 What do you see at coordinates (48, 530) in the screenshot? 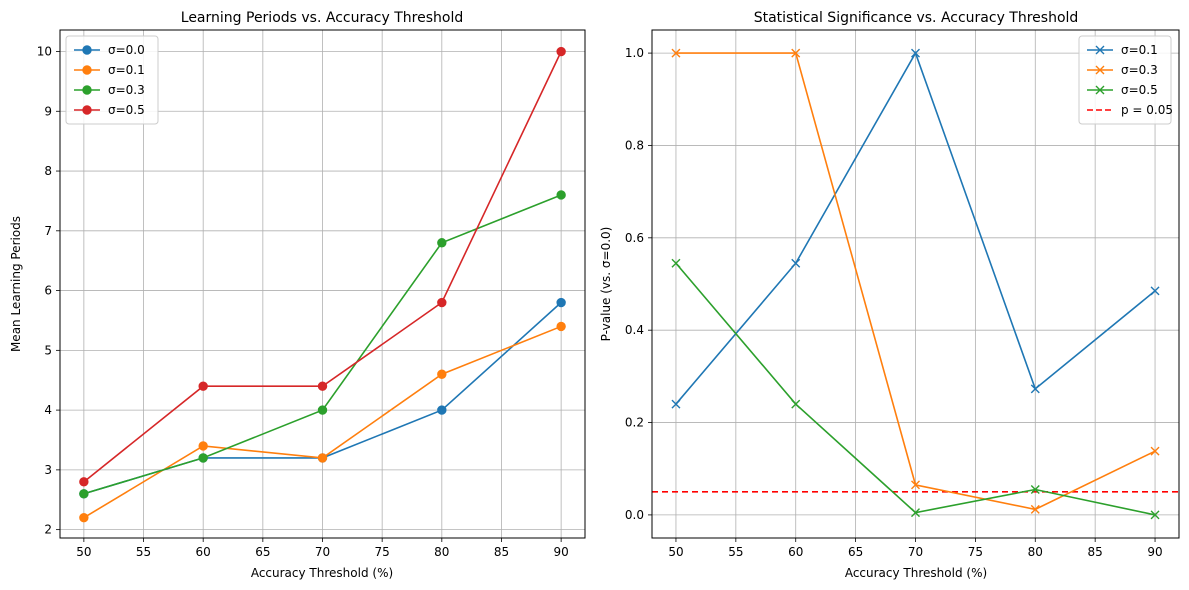
I see `left-y-tick-label: 2` at bounding box center [48, 530].